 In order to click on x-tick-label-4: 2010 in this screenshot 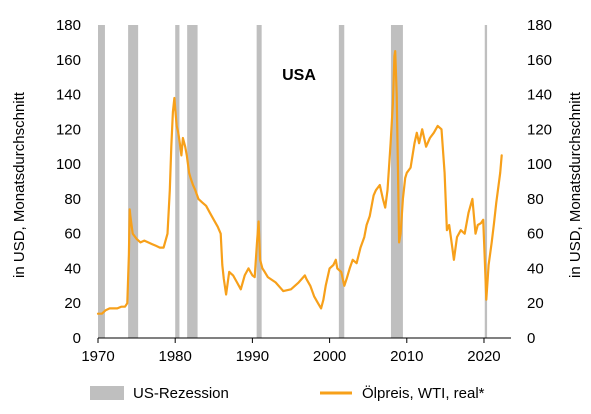, I will do `click(406, 356)`.